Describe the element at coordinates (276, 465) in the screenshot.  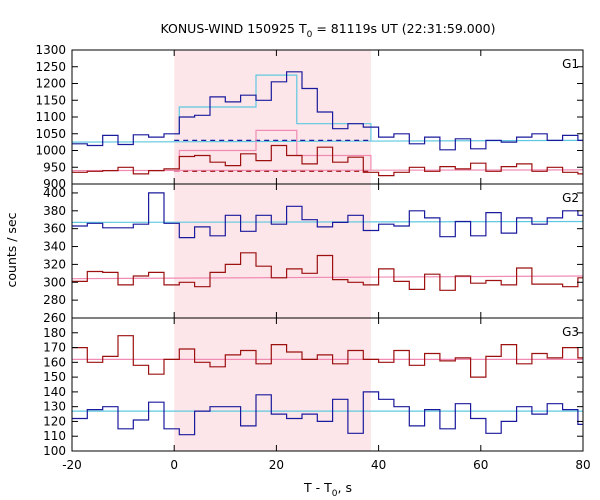
I see `x-tick-label: 20` at that location.